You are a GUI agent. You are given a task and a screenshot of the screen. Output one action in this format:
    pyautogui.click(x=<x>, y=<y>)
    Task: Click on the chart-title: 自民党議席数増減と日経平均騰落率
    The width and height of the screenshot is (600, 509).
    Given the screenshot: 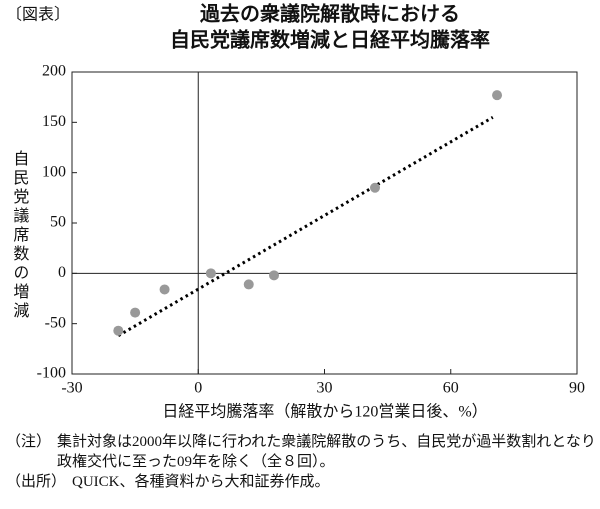 What is the action you would take?
    pyautogui.click(x=330, y=40)
    